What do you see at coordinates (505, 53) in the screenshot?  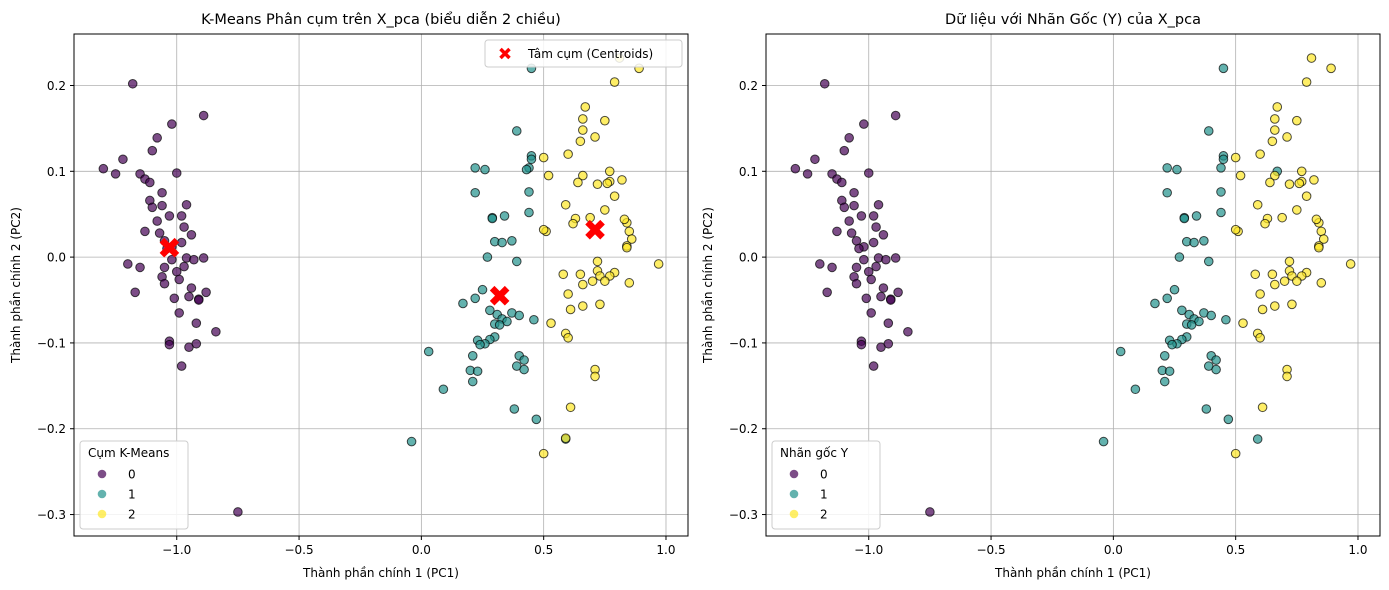 I see `centroid-legend-marker` at bounding box center [505, 53].